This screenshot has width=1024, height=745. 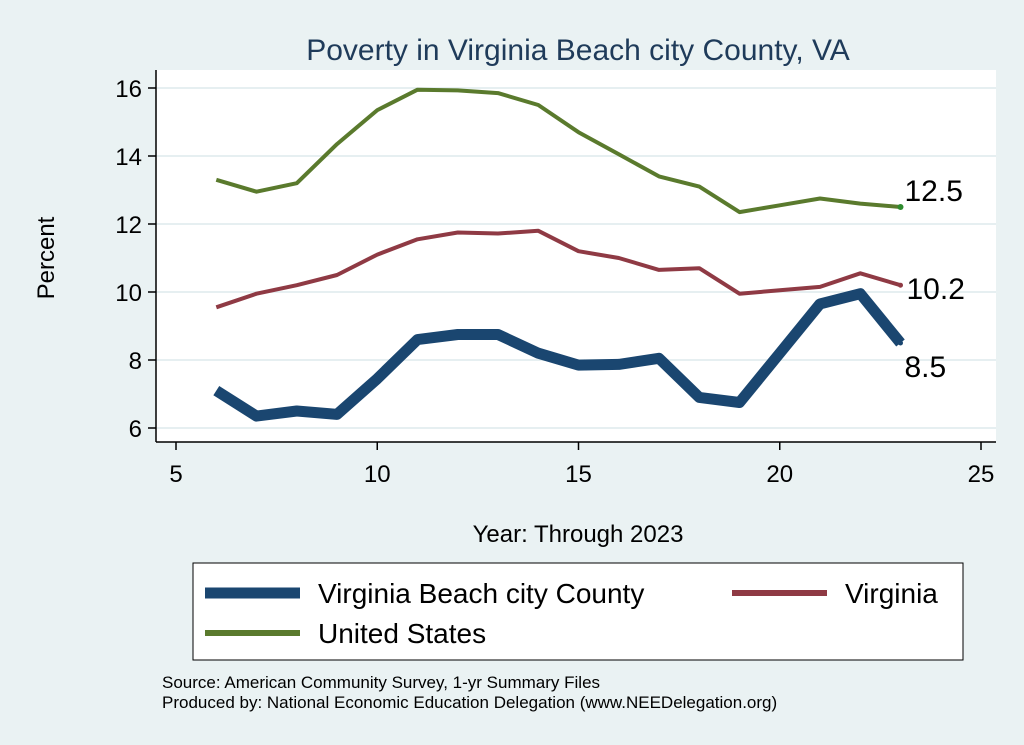 What do you see at coordinates (135, 361) in the screenshot?
I see `y-tick-label: 8` at bounding box center [135, 361].